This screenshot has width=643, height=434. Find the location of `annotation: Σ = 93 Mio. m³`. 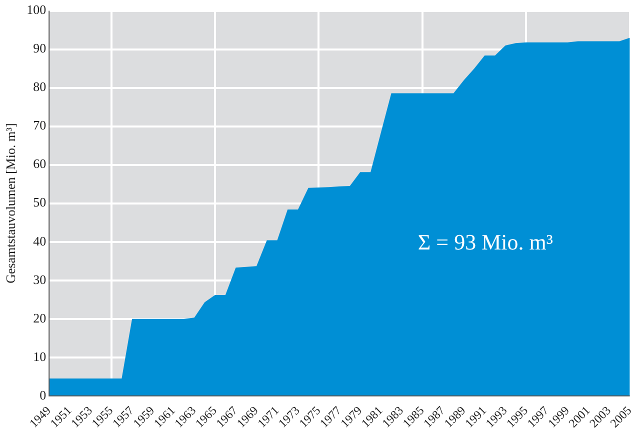

annotation: Σ = 93 Mio. m³ is located at coordinates (486, 242).